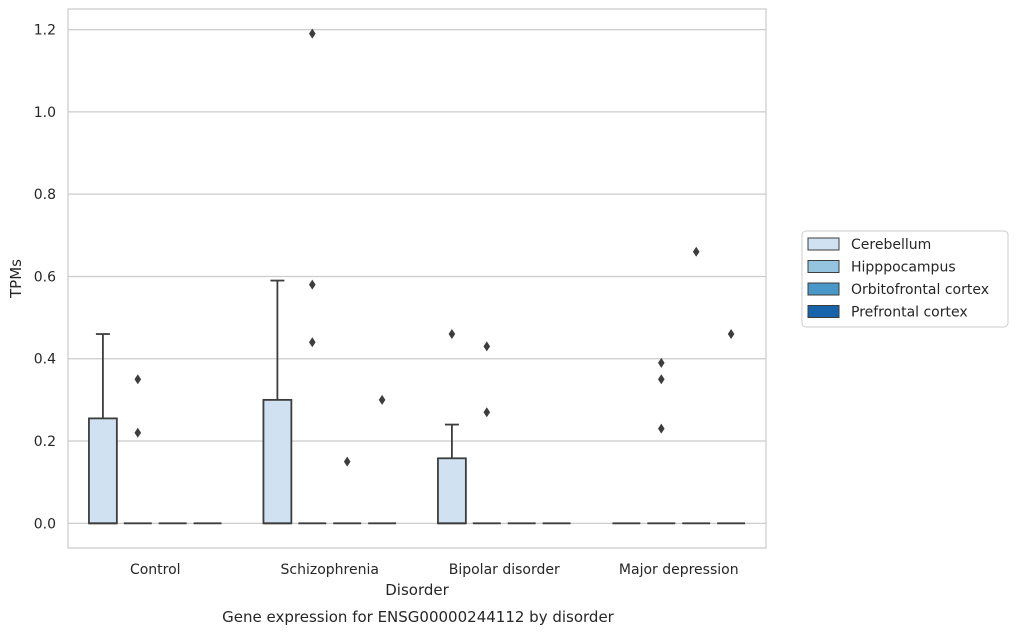 This screenshot has width=1018, height=634. I want to click on y-tick-label: 0.0, so click(45, 524).